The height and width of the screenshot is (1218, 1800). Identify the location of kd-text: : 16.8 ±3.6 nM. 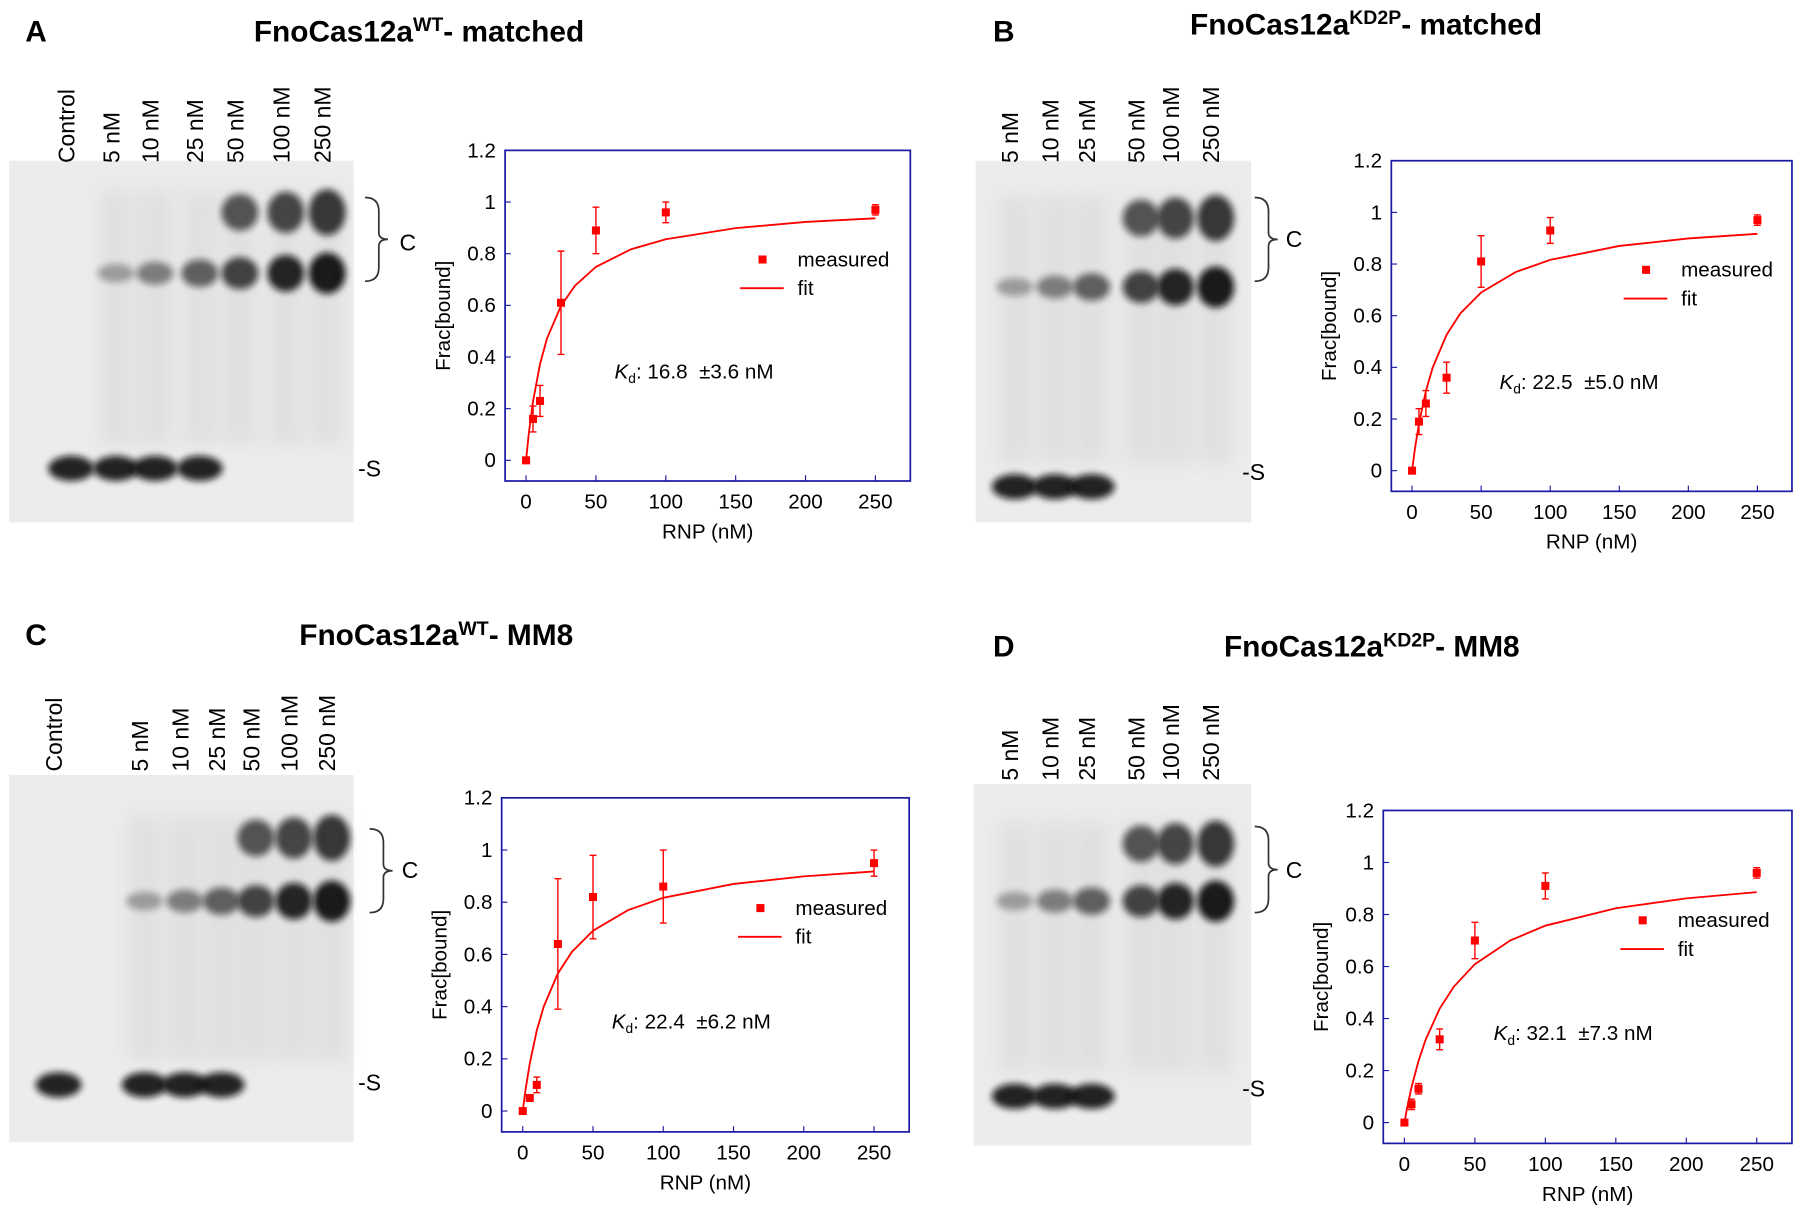
(705, 372).